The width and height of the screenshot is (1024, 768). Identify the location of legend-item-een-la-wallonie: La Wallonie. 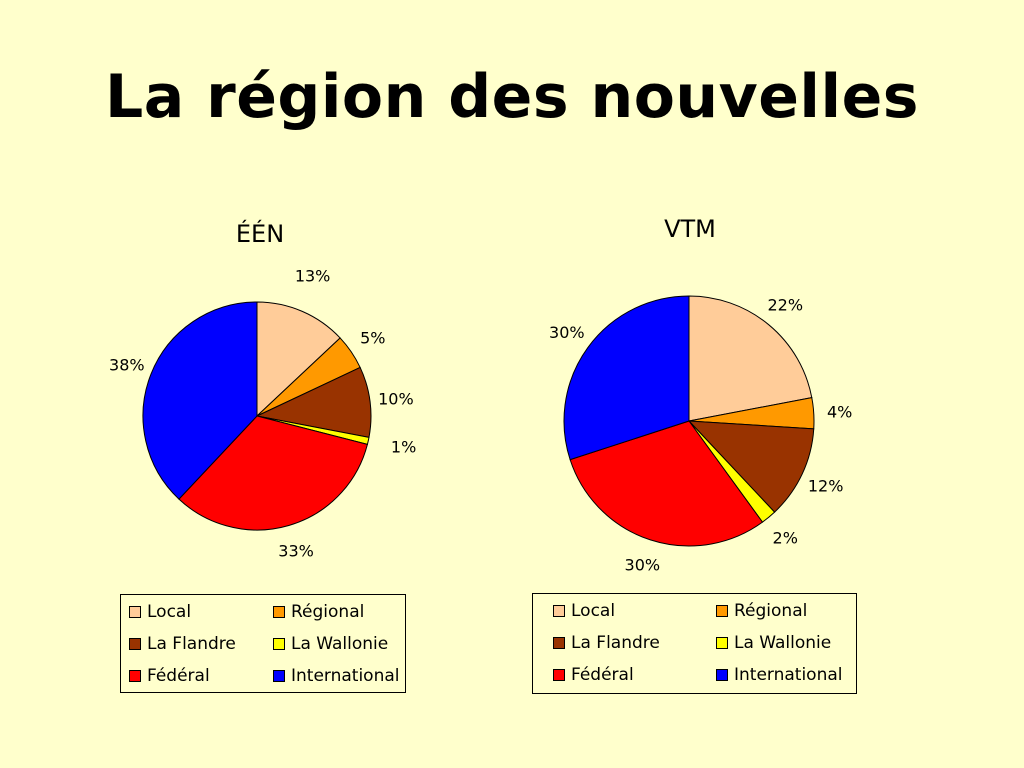
(330, 644).